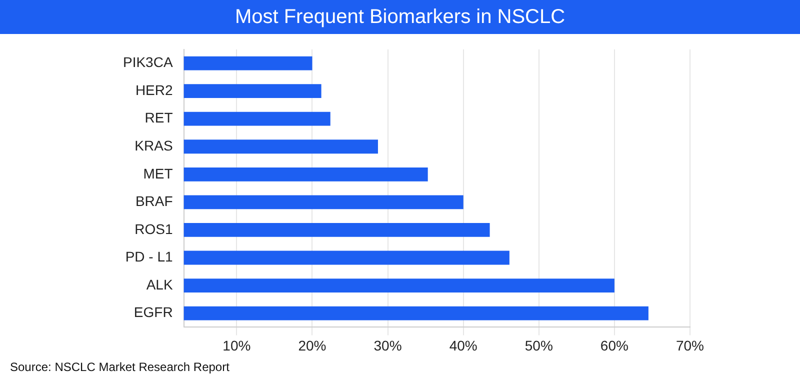 The height and width of the screenshot is (386, 800). Describe the element at coordinates (154, 90) in the screenshot. I see `y-tick-label: HER2` at that location.